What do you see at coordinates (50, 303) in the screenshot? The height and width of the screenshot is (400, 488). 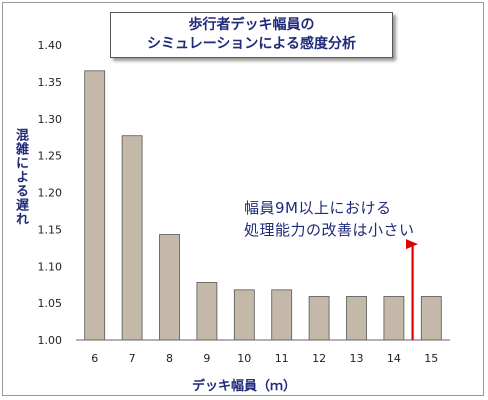 I see `y-tick-label: 1.05` at bounding box center [50, 303].